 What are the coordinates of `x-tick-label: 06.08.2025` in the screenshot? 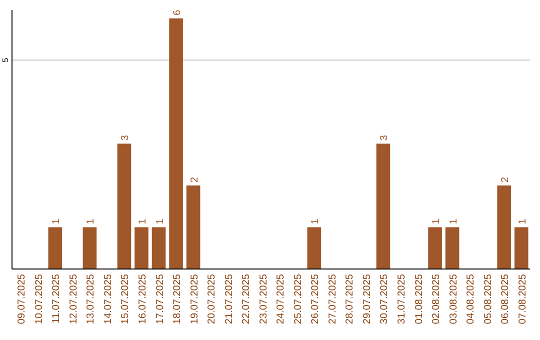 It's located at (506, 299).